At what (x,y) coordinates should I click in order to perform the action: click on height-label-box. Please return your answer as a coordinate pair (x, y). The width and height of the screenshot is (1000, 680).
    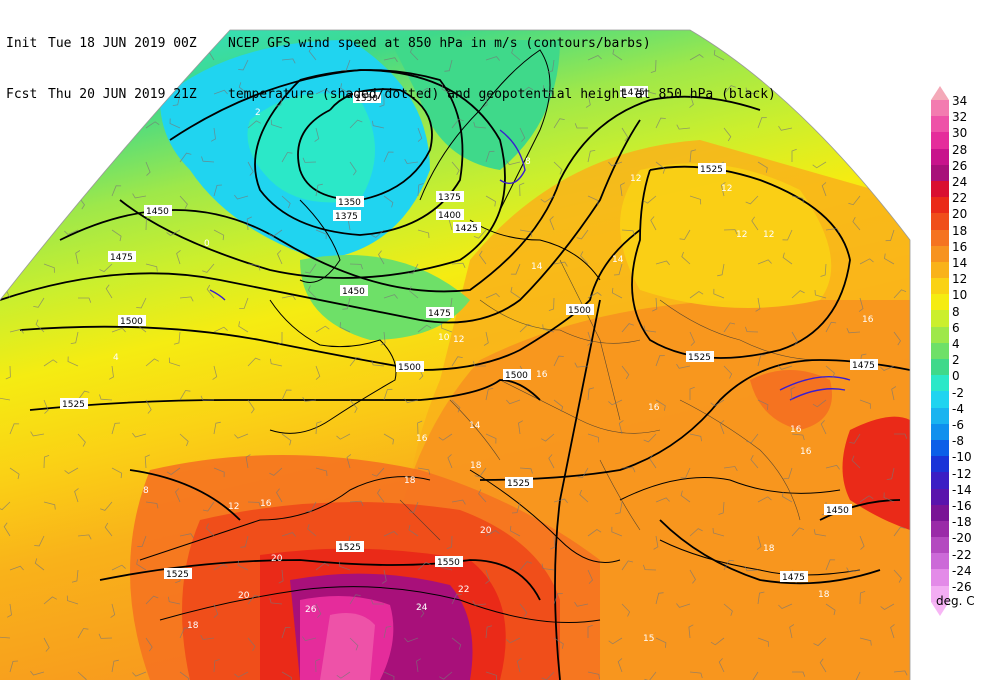
    Looking at the image, I should click on (347, 215).